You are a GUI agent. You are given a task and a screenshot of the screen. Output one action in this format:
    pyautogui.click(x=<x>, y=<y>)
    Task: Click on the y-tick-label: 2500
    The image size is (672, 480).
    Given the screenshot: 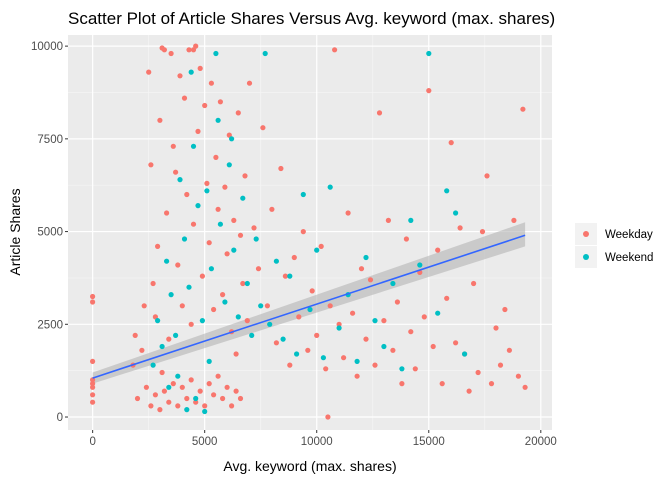 What is the action you would take?
    pyautogui.click(x=50, y=325)
    